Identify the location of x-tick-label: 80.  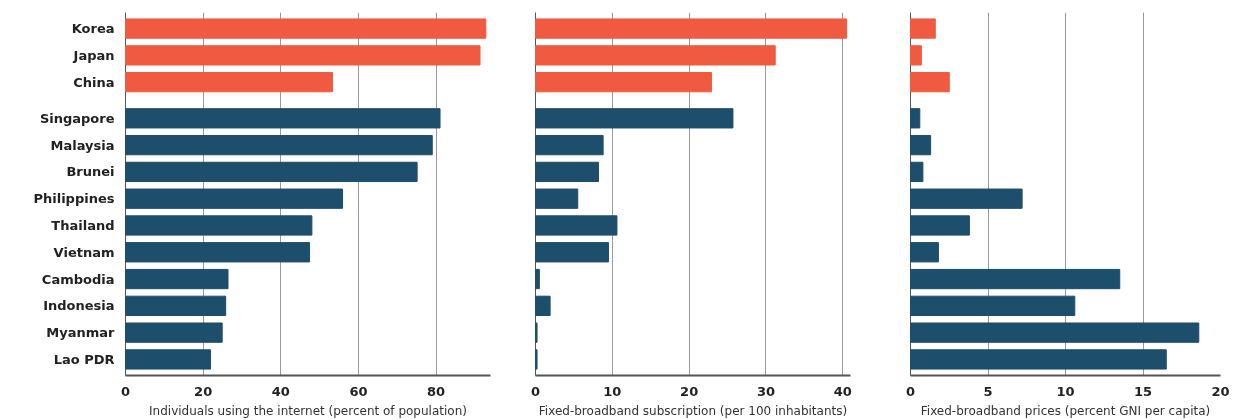
(436, 391).